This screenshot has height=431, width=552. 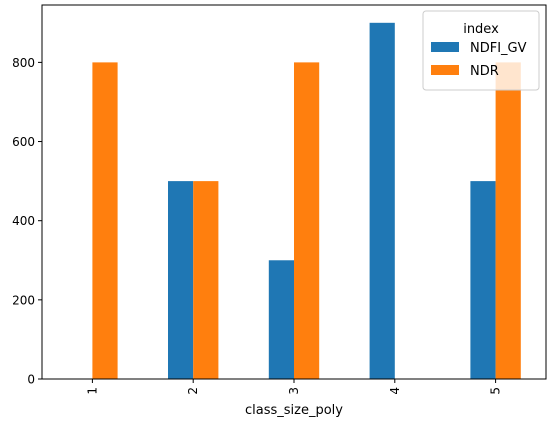 I want to click on x-tick-label-3: 3, so click(x=294, y=391).